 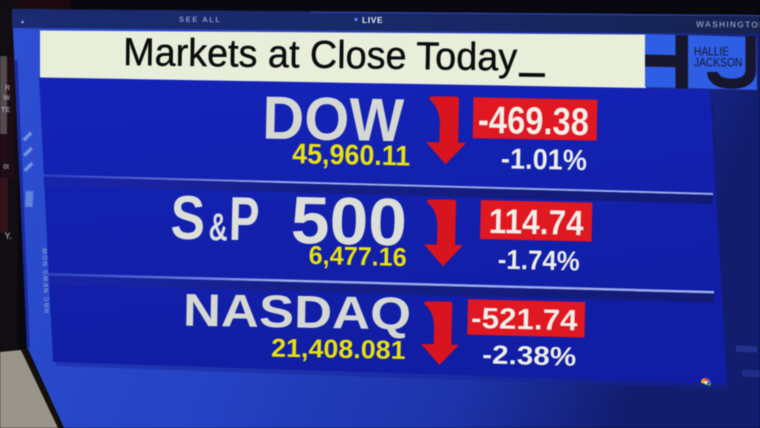 I want to click on svg-text: WASHINGTON, so click(x=728, y=24).